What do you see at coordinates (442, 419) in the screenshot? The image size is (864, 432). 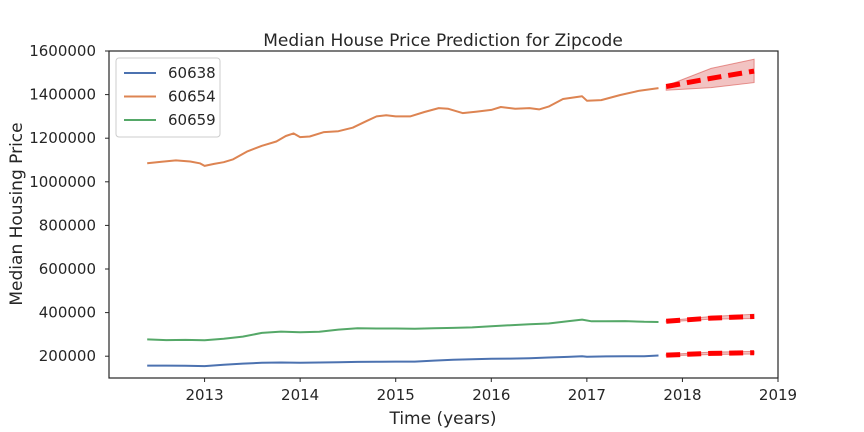 I see `x-axis-label: Time (years)` at bounding box center [442, 419].